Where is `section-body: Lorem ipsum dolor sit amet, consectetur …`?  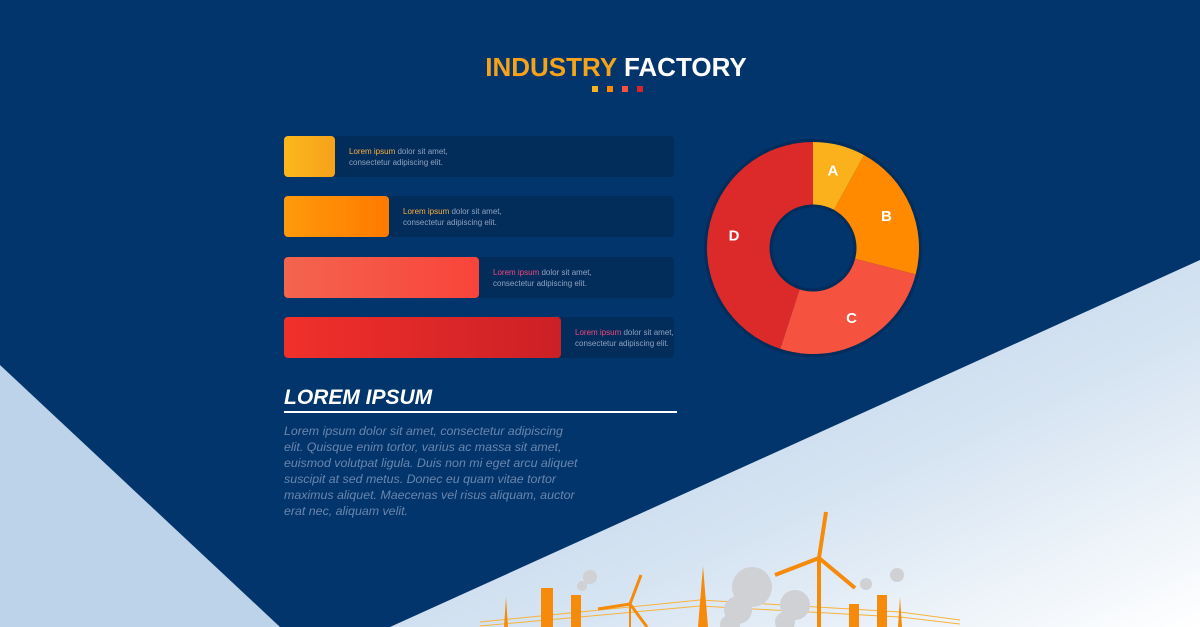
section-body: Lorem ipsum dolor sit amet, consectetur … is located at coordinates (431, 471).